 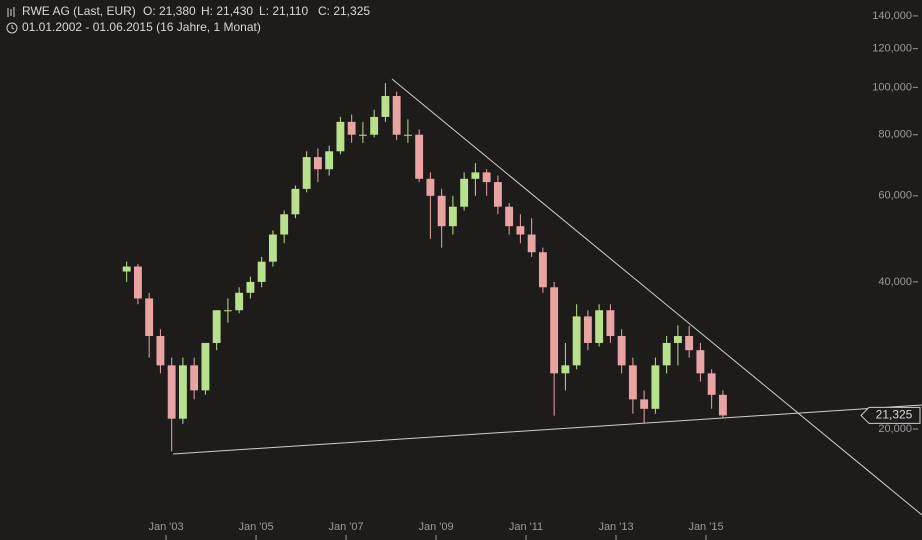 What do you see at coordinates (895, 196) in the screenshot?
I see `y-tick-label: 60,000` at bounding box center [895, 196].